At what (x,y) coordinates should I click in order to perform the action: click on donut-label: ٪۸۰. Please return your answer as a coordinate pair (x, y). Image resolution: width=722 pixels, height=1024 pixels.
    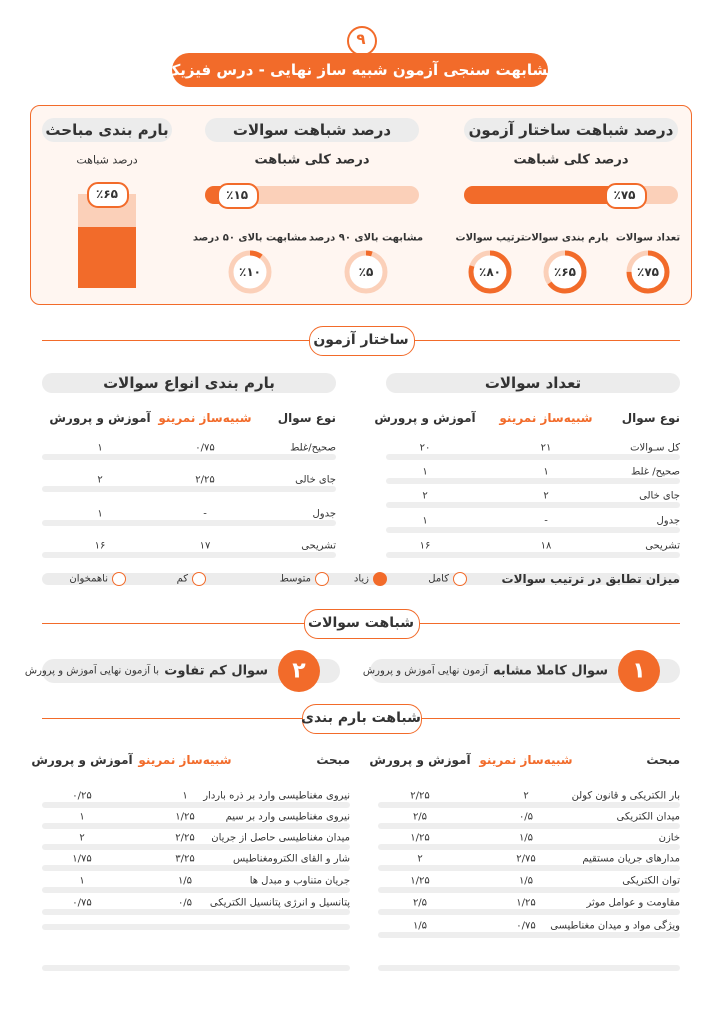
    Looking at the image, I should click on (490, 272).